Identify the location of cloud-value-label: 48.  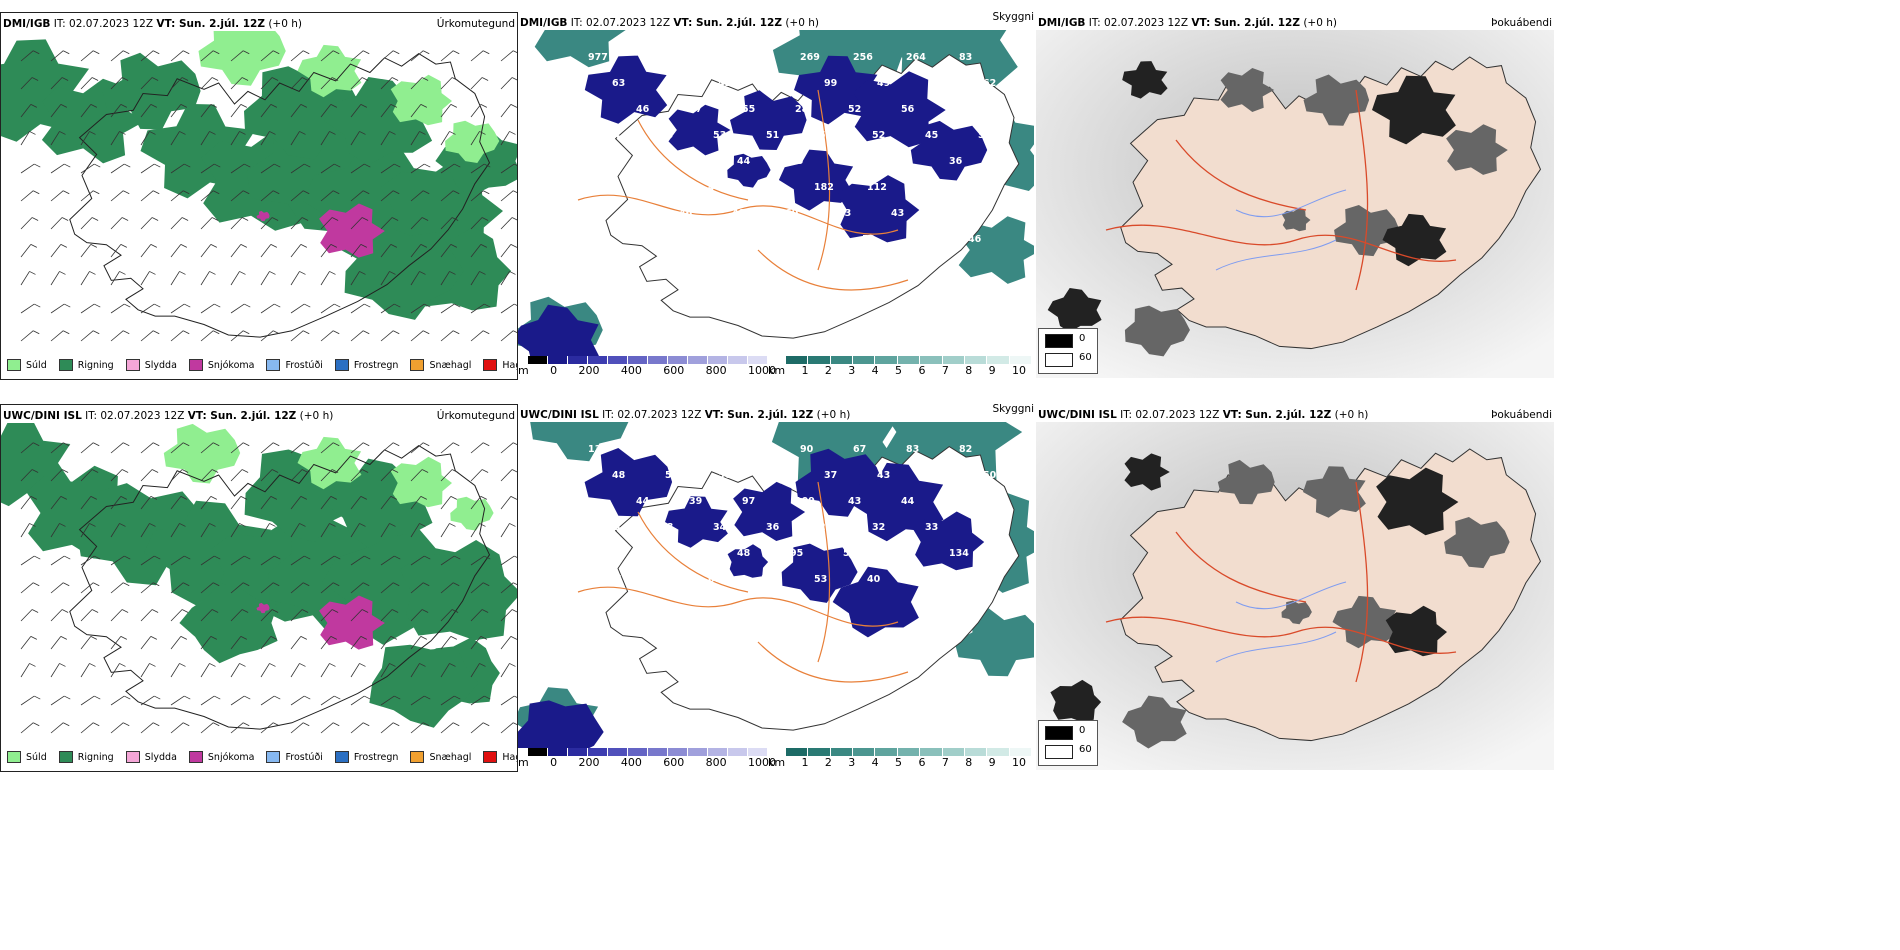
(619, 475).